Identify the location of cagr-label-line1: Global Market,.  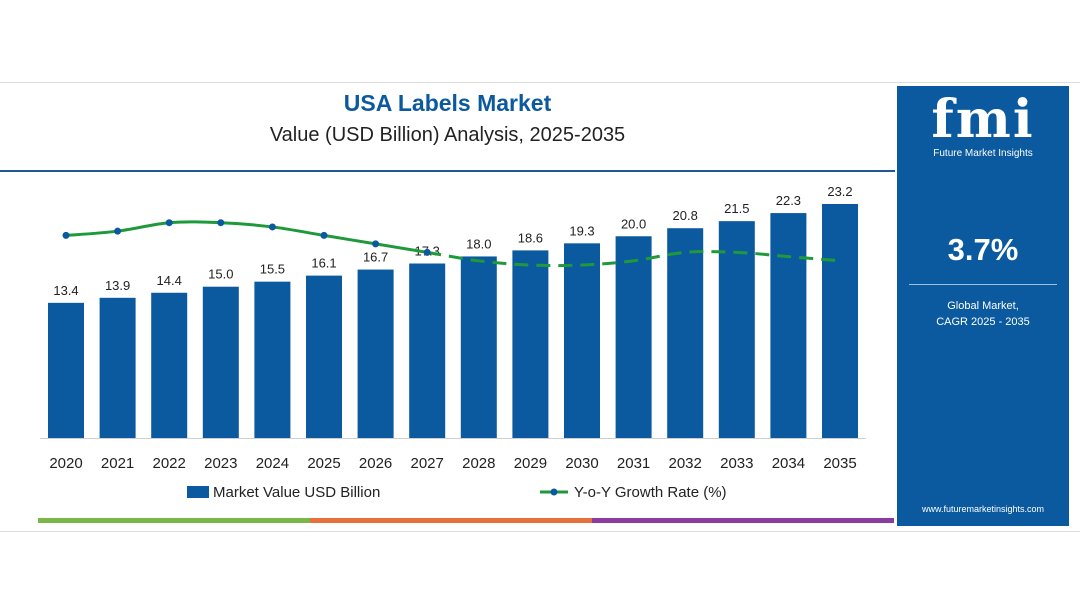
(983, 306).